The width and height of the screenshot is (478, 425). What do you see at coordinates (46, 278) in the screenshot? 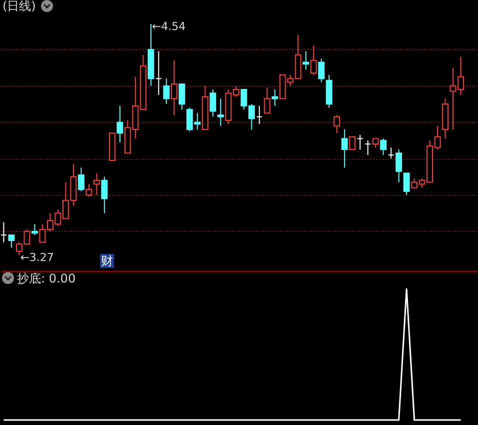
I see `chart-title: 抄底: 0.00` at bounding box center [46, 278].